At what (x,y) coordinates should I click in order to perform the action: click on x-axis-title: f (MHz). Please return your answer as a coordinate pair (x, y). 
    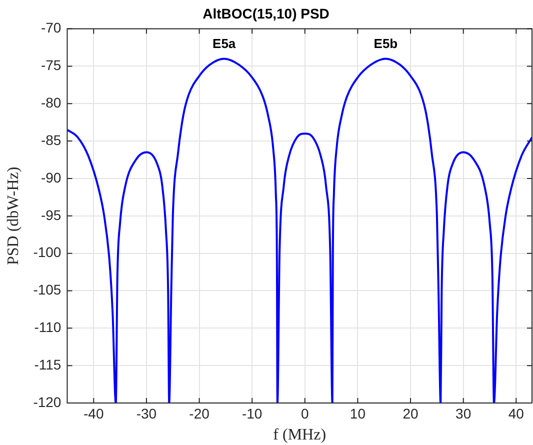
    Looking at the image, I should click on (299, 435).